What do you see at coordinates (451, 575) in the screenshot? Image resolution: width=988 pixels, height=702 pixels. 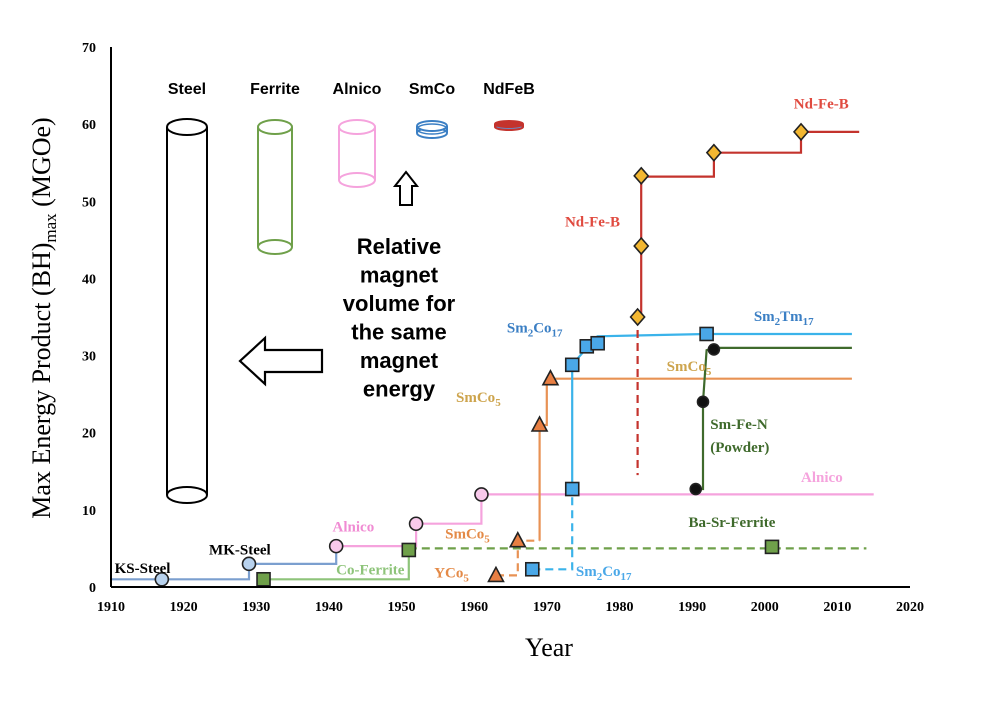 I see `series-label: YCo5` at bounding box center [451, 575].